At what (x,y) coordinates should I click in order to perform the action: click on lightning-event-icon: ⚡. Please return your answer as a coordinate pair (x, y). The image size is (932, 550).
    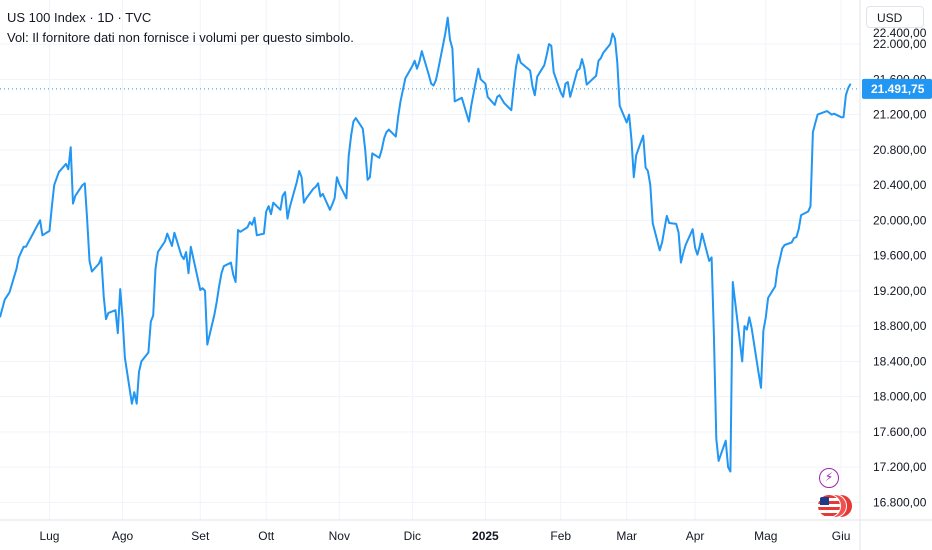
    Looking at the image, I should click on (829, 478).